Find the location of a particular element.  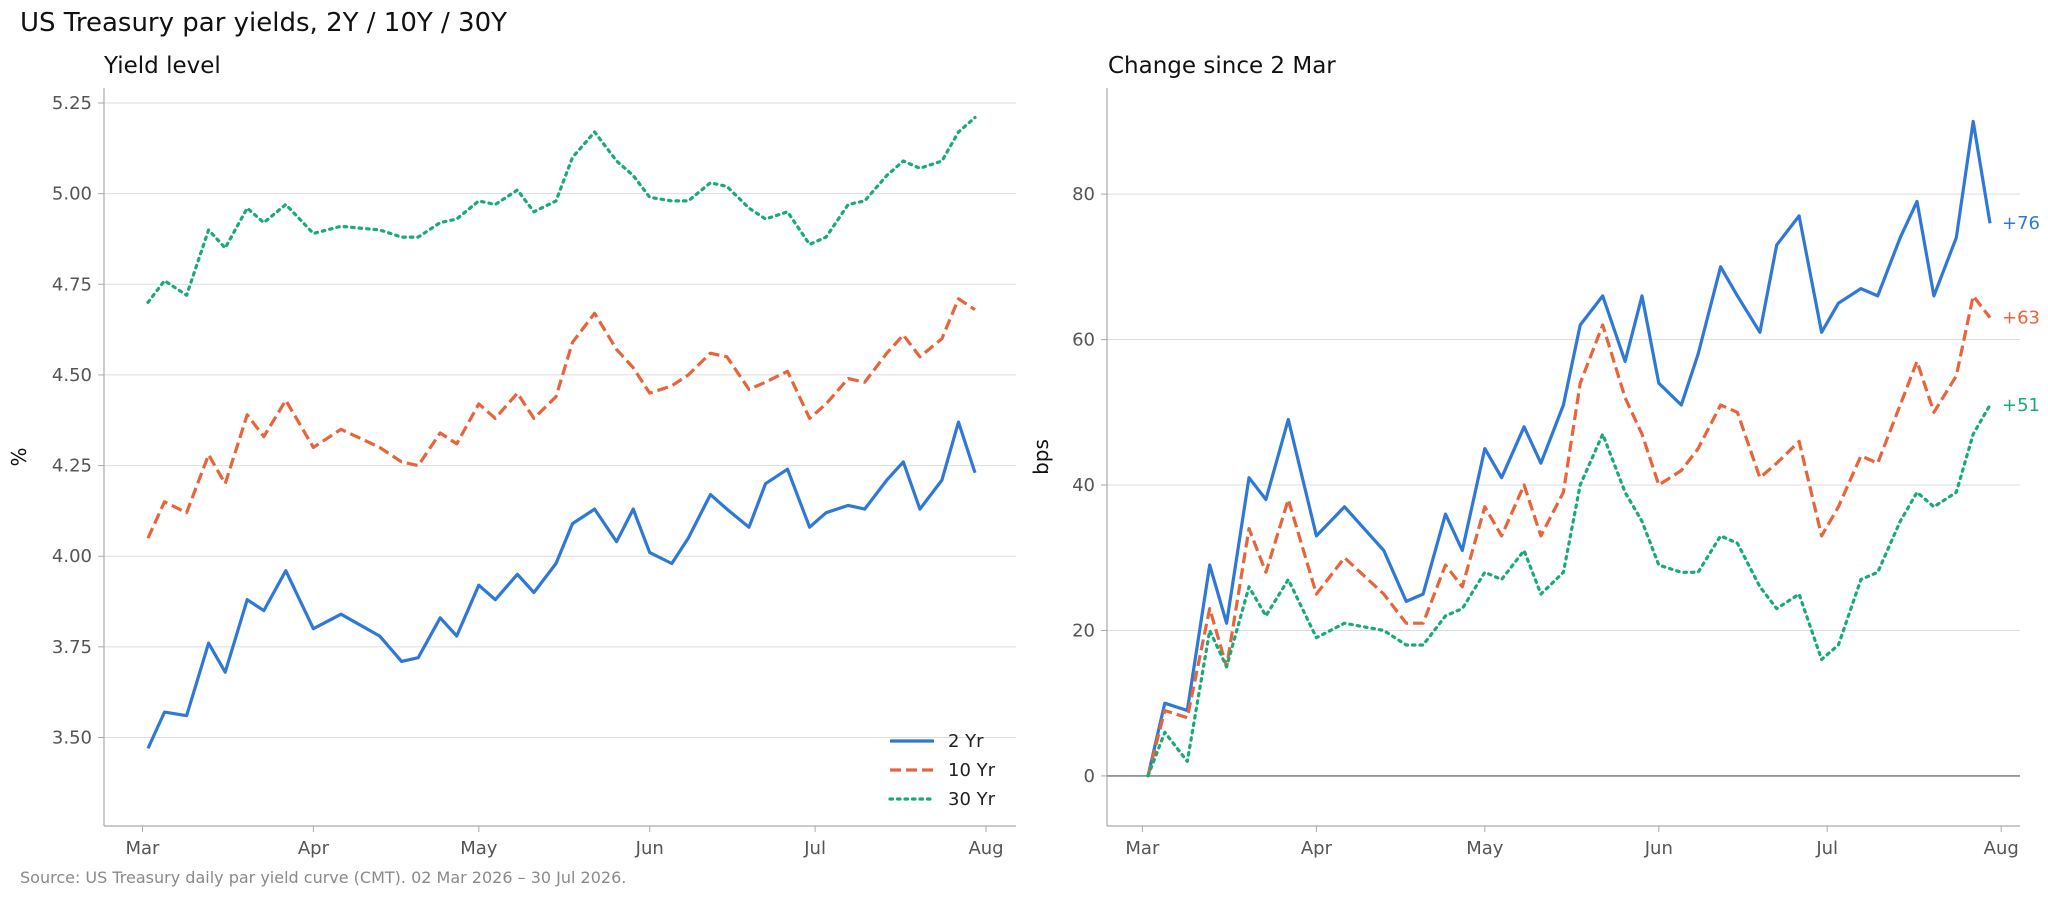

y-tick-label: 40 is located at coordinates (1083, 485).